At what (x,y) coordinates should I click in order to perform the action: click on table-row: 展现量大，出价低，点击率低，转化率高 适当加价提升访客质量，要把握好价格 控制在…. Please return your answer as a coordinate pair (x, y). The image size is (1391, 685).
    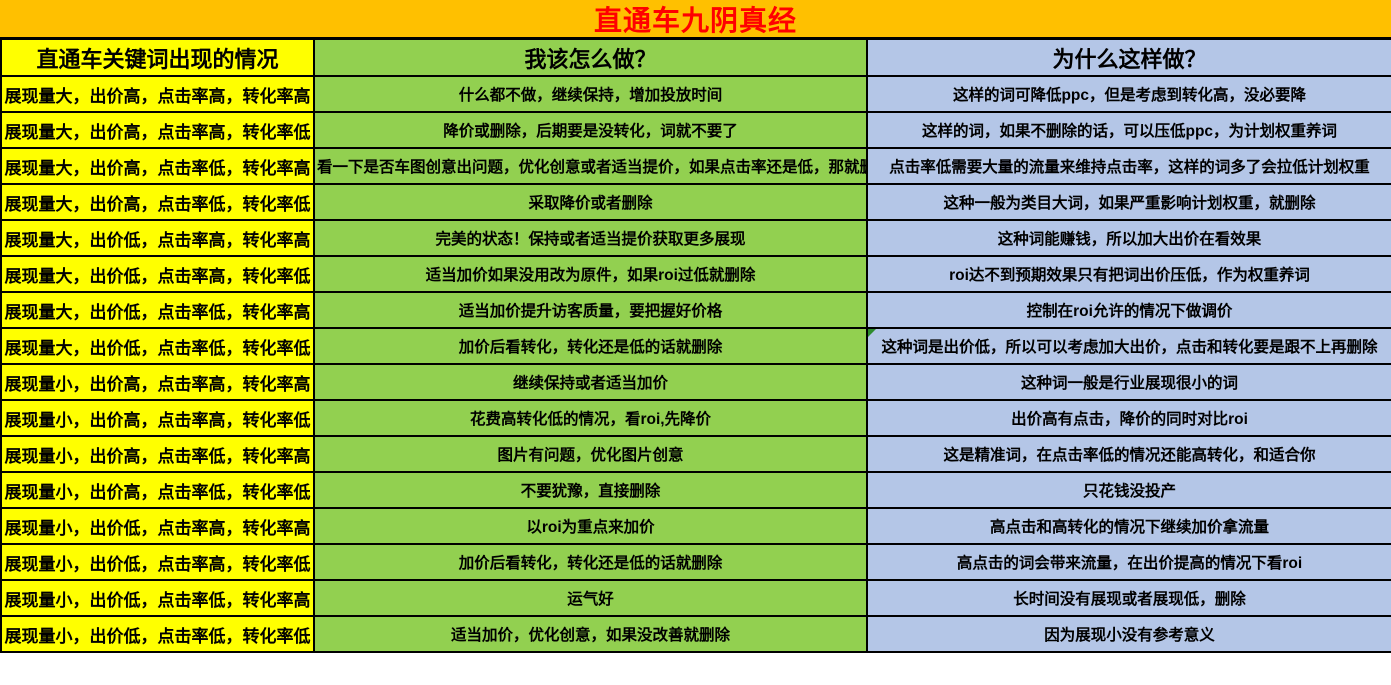
    Looking at the image, I should click on (695, 310).